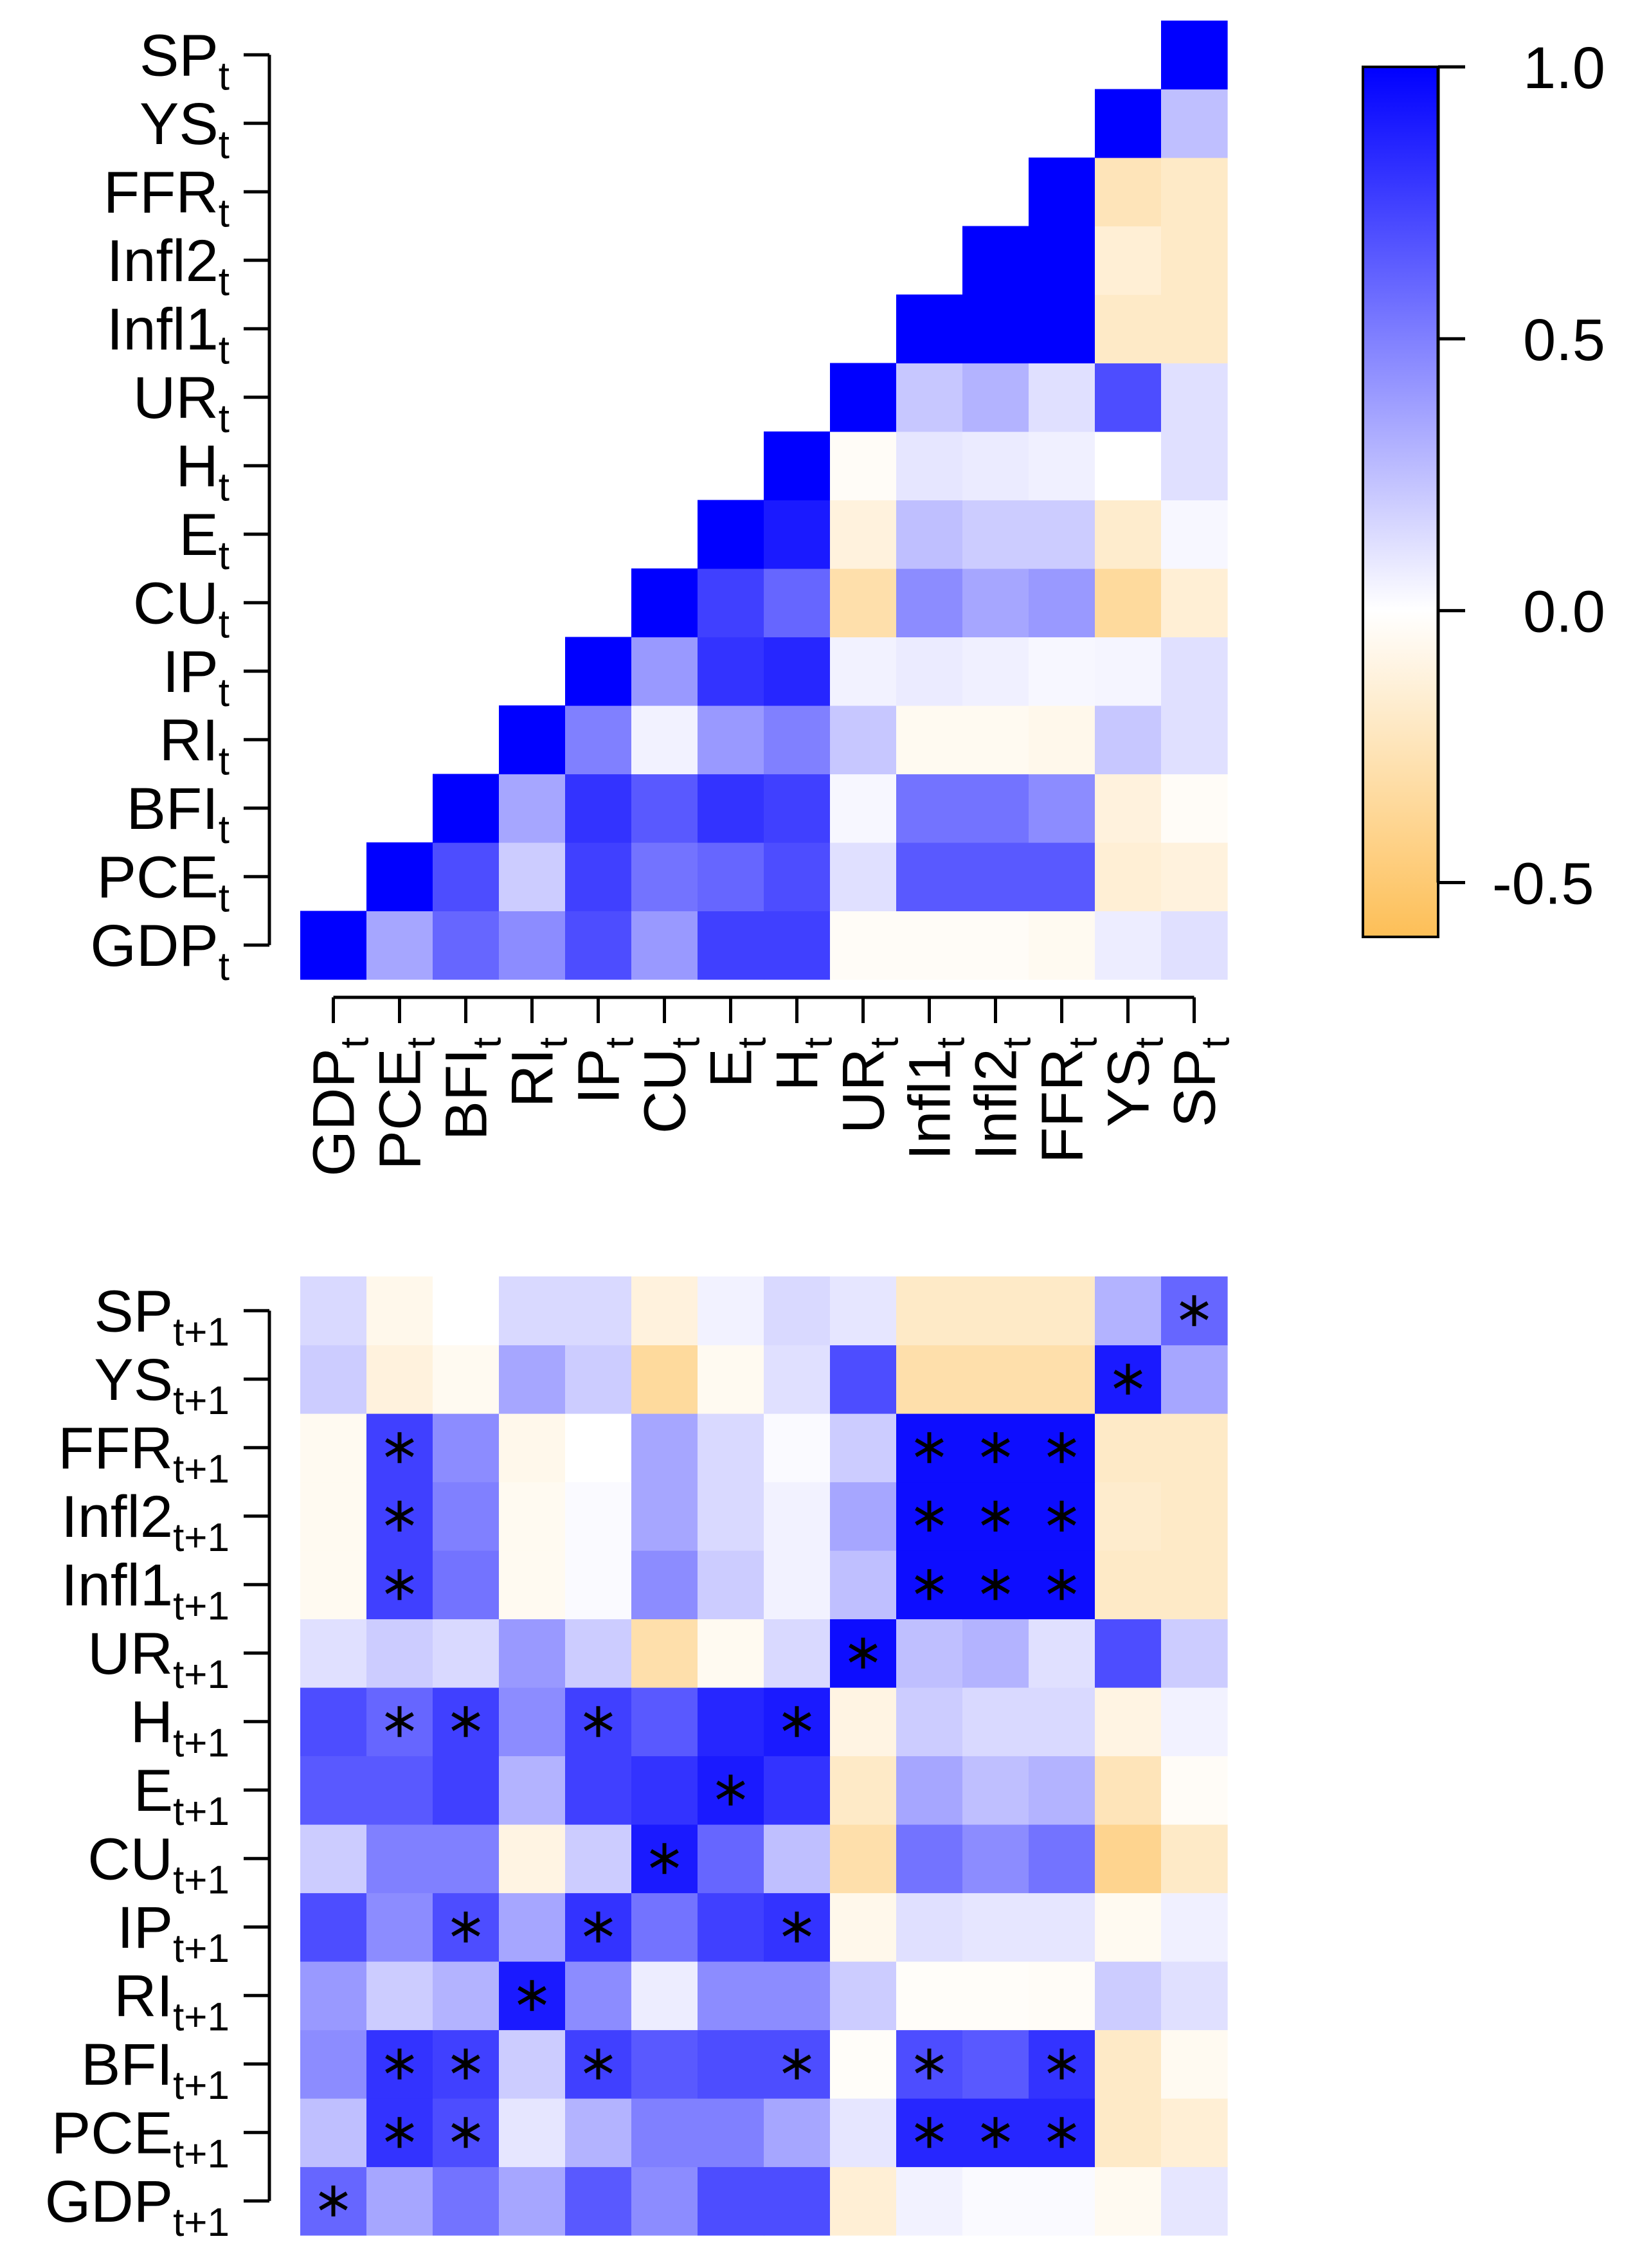 Image resolution: width=1649 pixels, height=2268 pixels. Describe the element at coordinates (797, 877) in the screenshot. I see `heat-cell-PCE-H` at that location.